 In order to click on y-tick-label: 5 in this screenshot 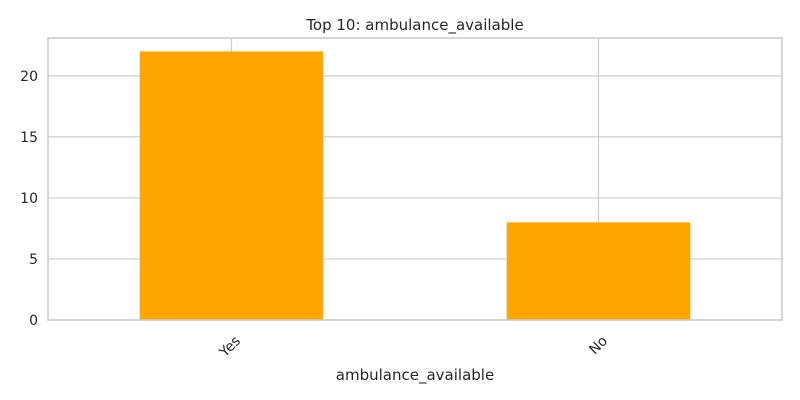, I will do `click(33, 260)`.